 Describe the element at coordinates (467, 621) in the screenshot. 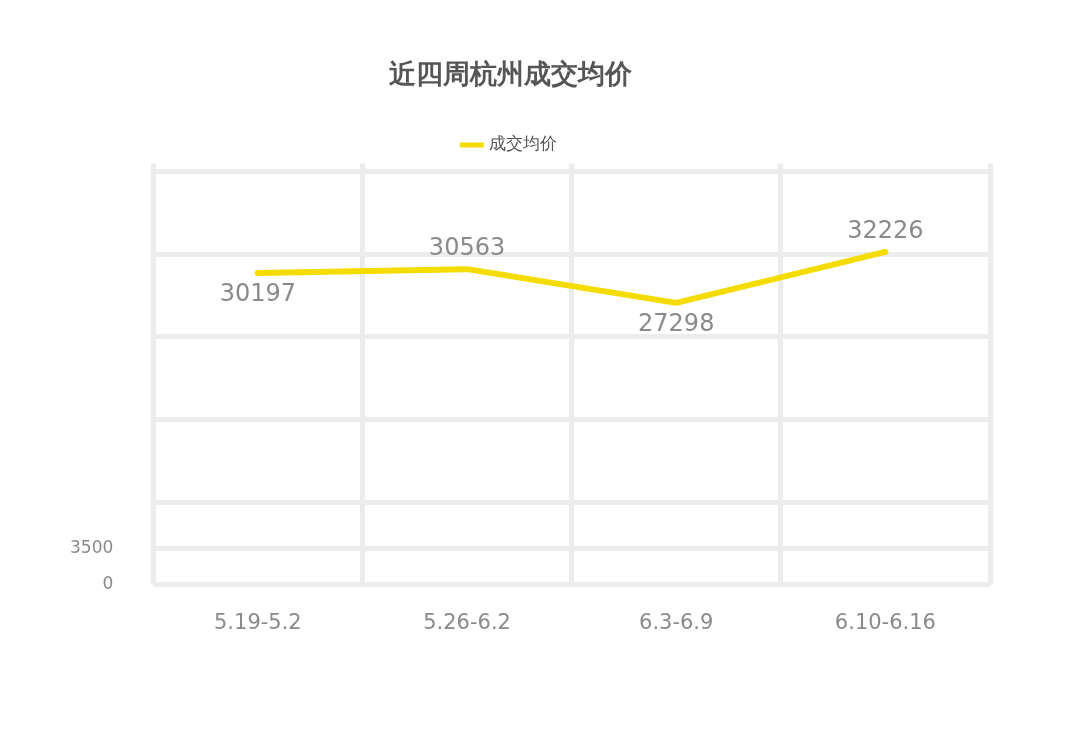

I see `x-tick-label: 5.26-6.2` at that location.